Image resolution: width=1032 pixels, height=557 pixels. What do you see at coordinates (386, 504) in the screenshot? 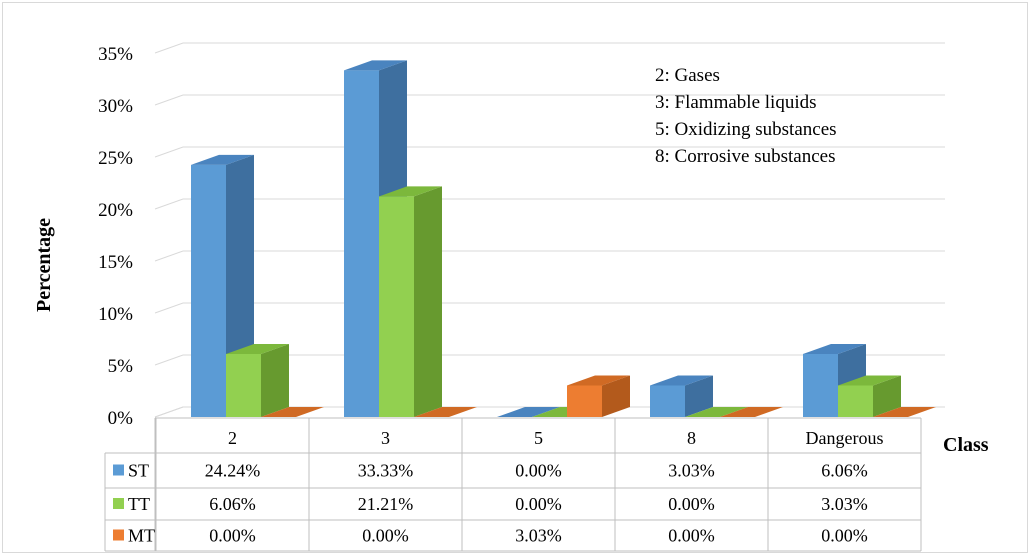
I see `data-label: 21.21%` at bounding box center [386, 504].